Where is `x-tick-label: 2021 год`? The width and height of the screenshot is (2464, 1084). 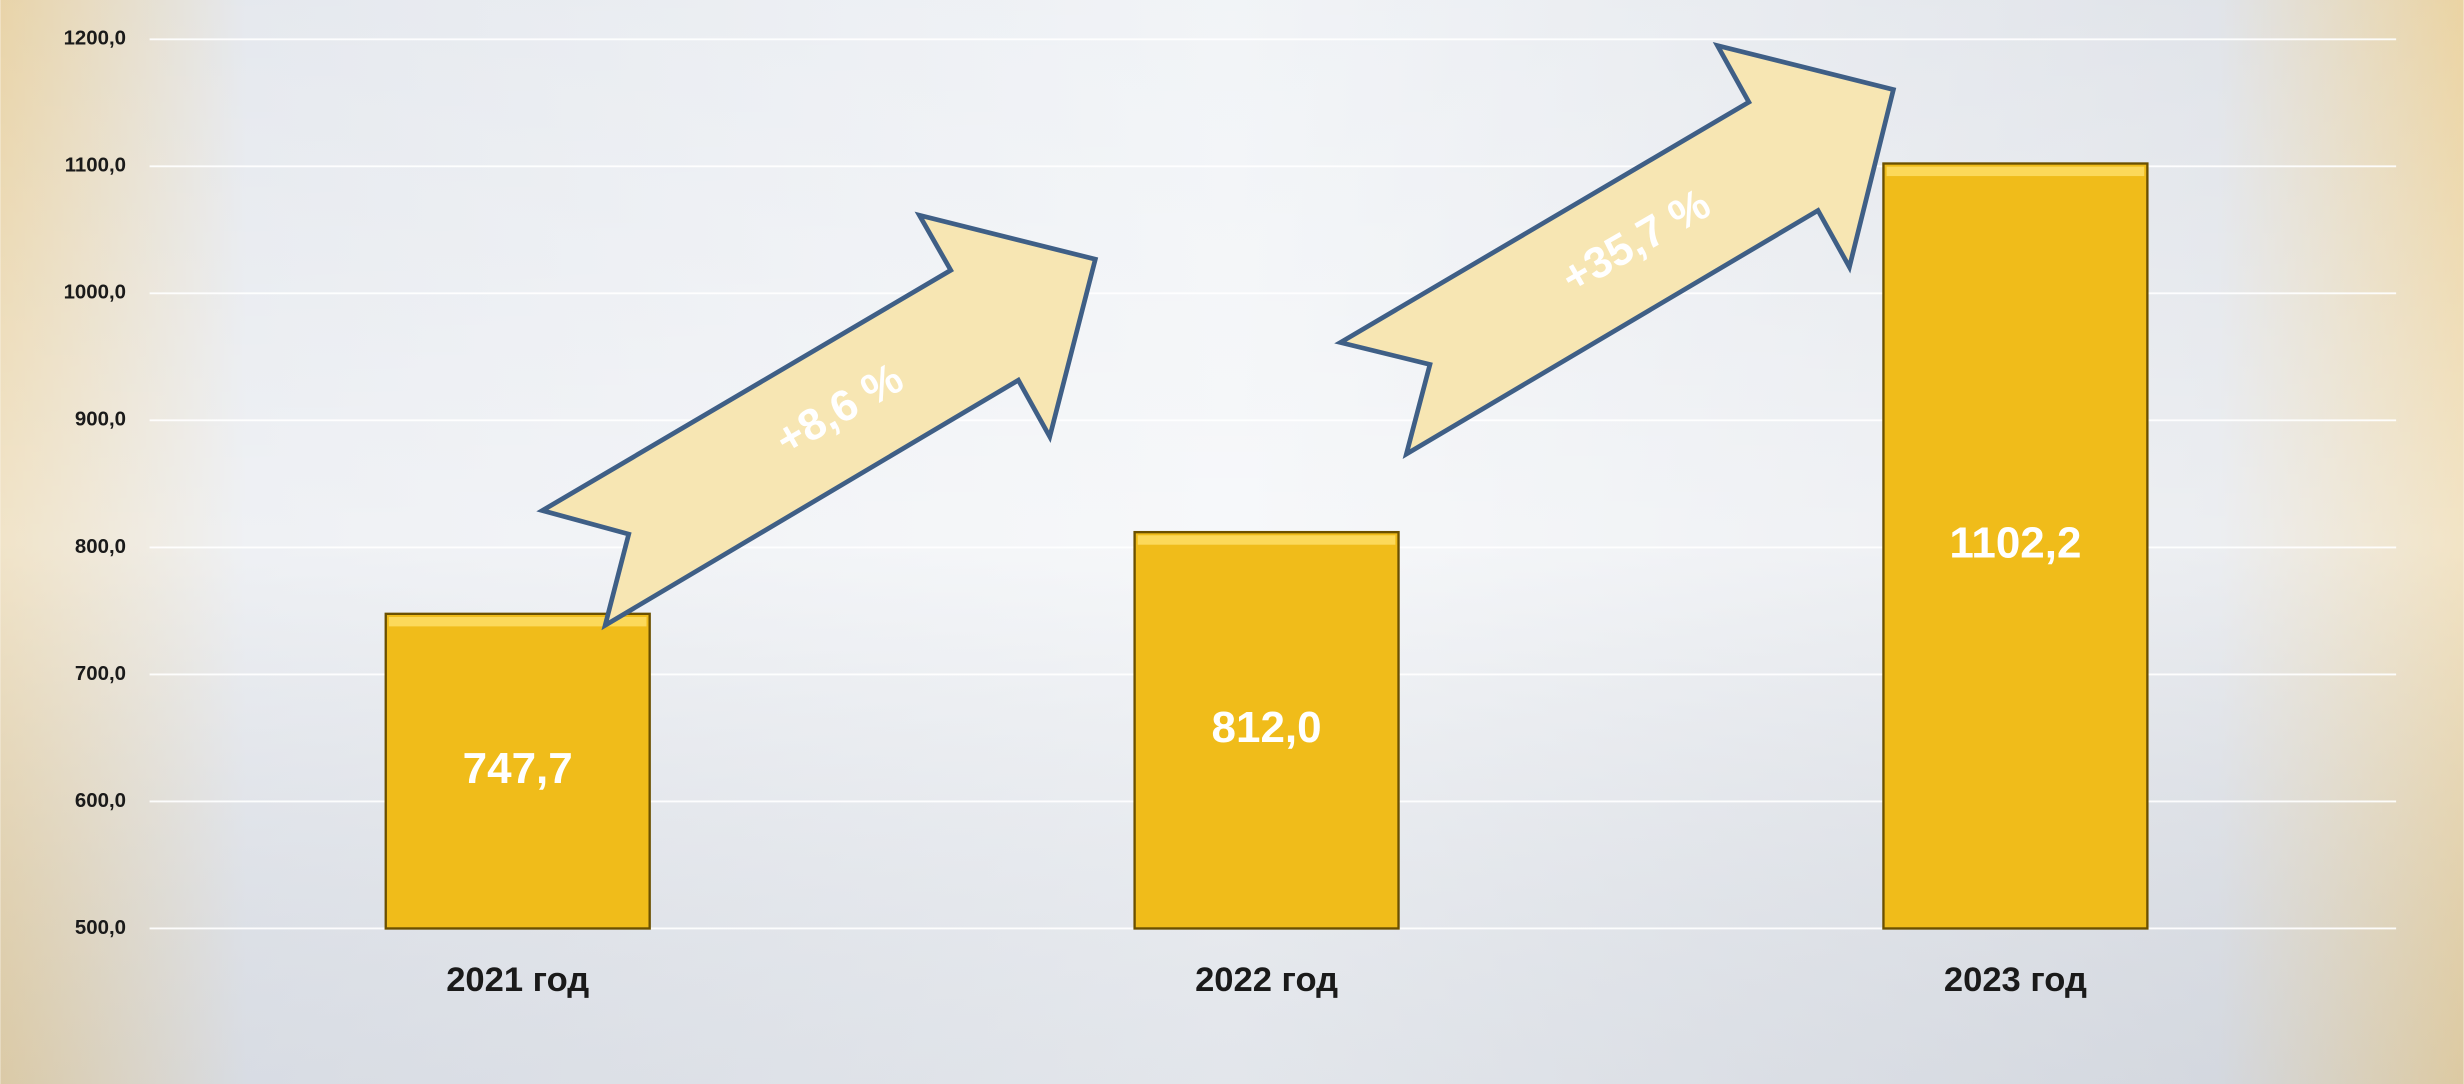 x-tick-label: 2021 год is located at coordinates (517, 980).